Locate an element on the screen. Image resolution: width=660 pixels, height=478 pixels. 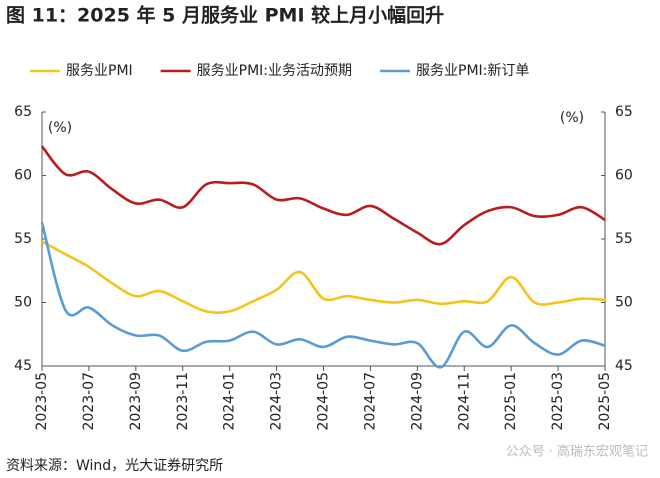
chart-title: 图 11：2025 年 5 月服务业 PMI 较上月小幅回升 is located at coordinates (225, 15).